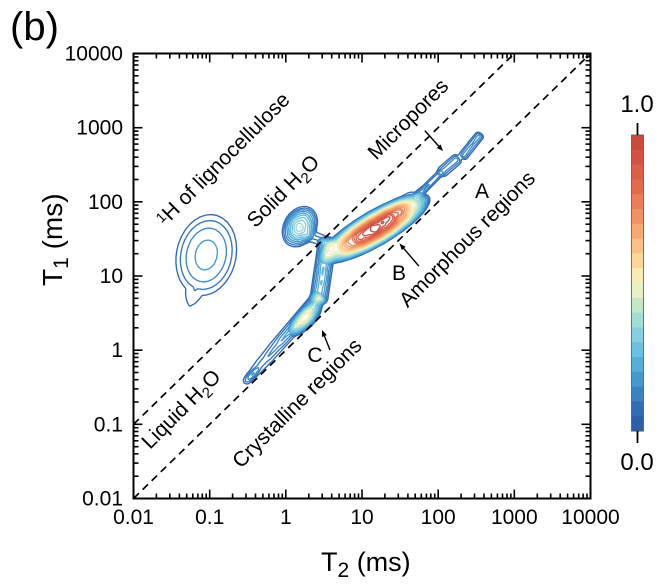  What do you see at coordinates (399, 273) in the screenshot?
I see `svg-text: B` at bounding box center [399, 273].